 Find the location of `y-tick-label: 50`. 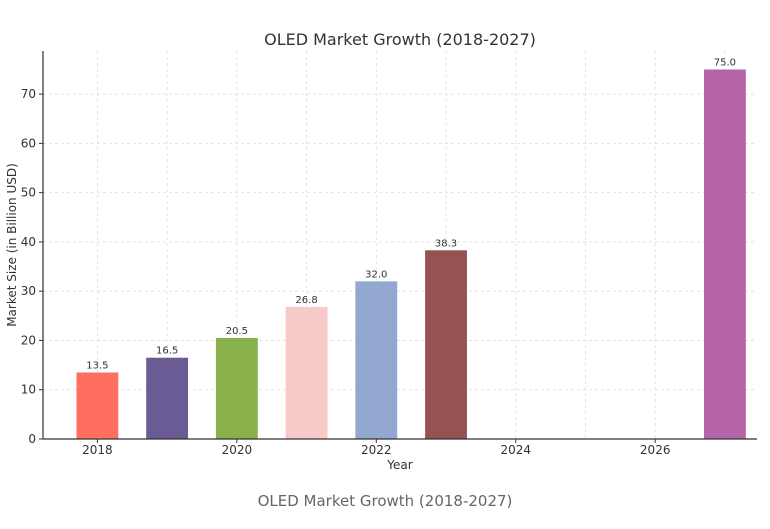

y-tick-label: 50 is located at coordinates (28, 193).